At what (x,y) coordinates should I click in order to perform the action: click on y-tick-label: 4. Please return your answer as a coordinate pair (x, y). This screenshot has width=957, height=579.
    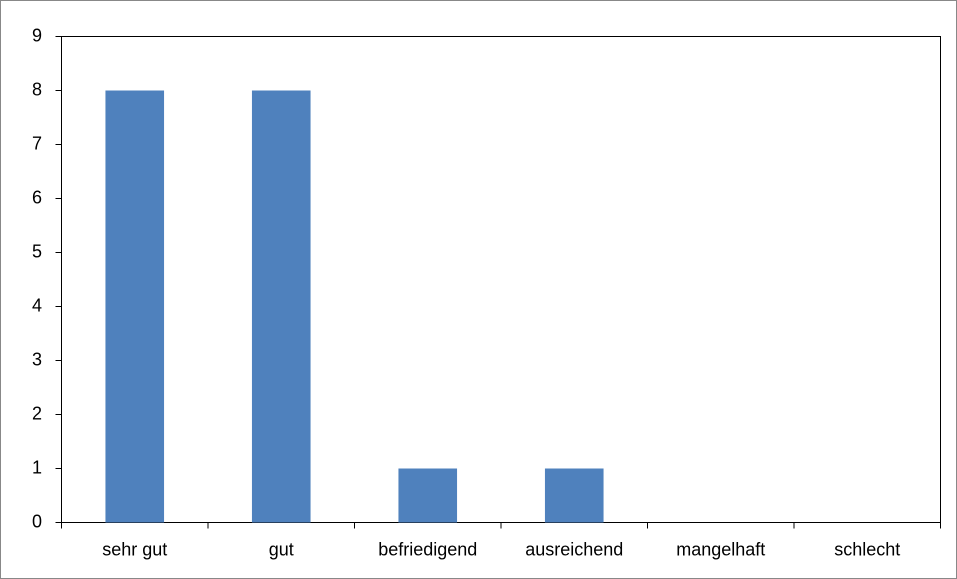
    Looking at the image, I should click on (37, 305).